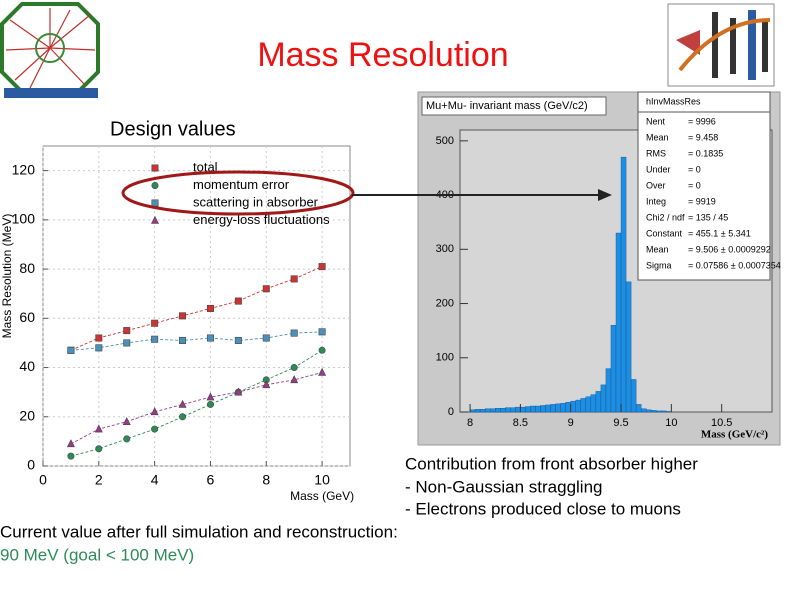  I want to click on stats-label: RMS, so click(656, 153).